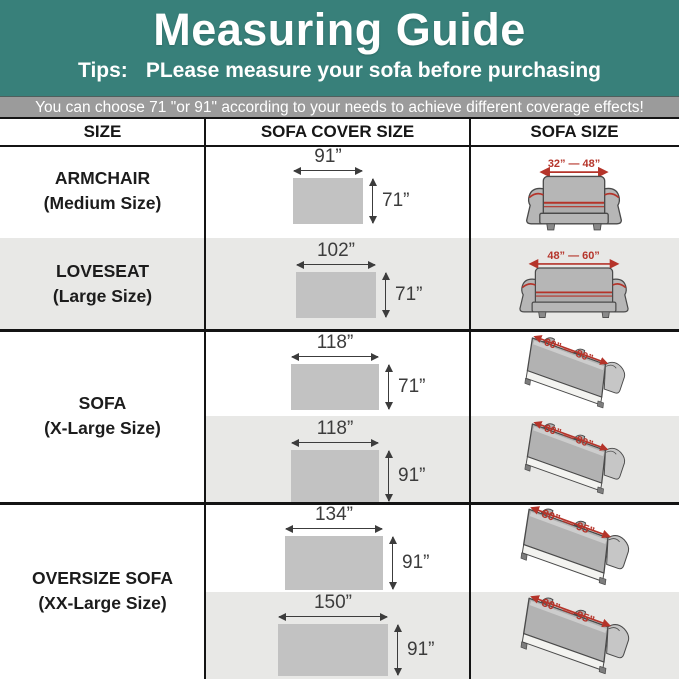 The image size is (679, 679). What do you see at coordinates (574, 218) in the screenshot?
I see `chair-base` at bounding box center [574, 218].